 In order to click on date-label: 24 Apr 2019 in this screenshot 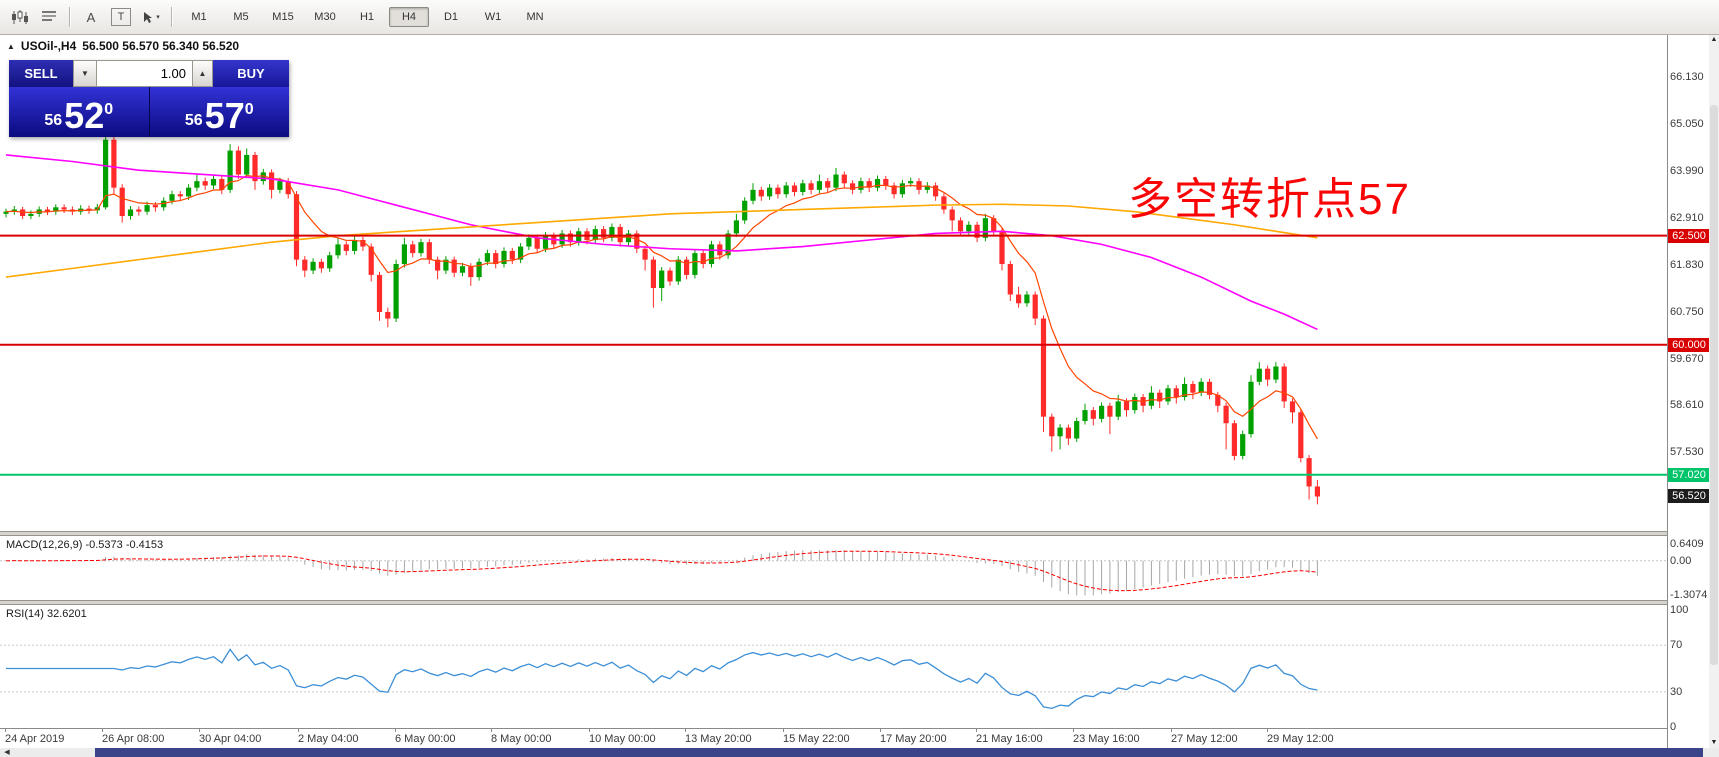, I will do `click(35, 739)`.